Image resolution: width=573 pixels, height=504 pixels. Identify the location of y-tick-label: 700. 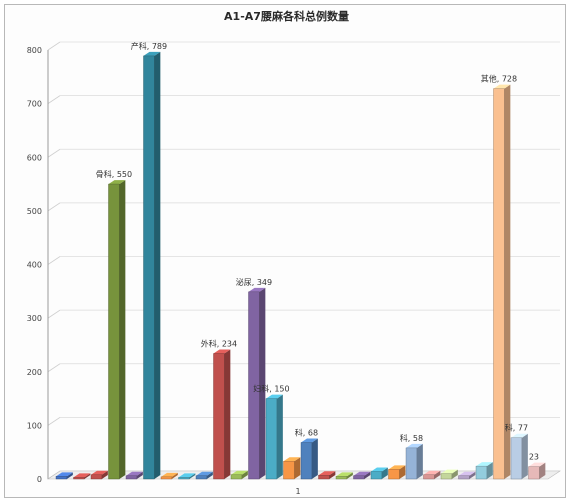
(34, 104).